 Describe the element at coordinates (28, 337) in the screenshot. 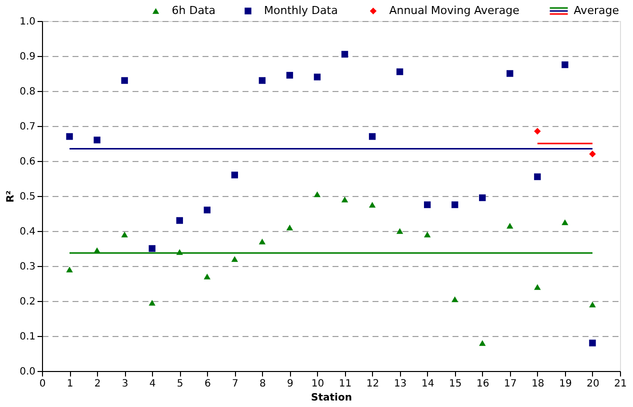

I see `y-tick-label: 0.1` at that location.